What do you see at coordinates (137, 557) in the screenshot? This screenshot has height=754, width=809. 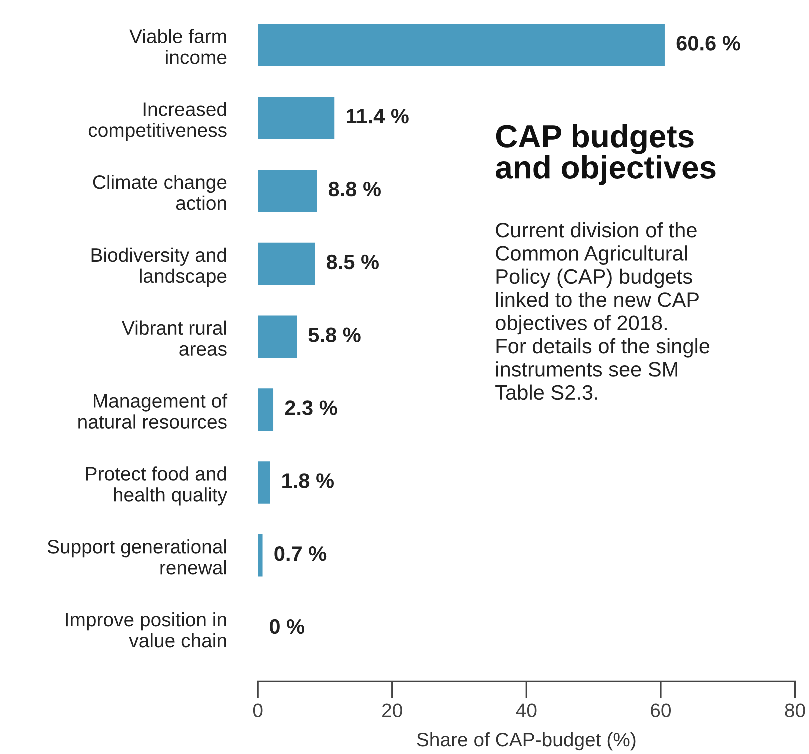 I see `y-tick-label: Support generational renewal` at bounding box center [137, 557].